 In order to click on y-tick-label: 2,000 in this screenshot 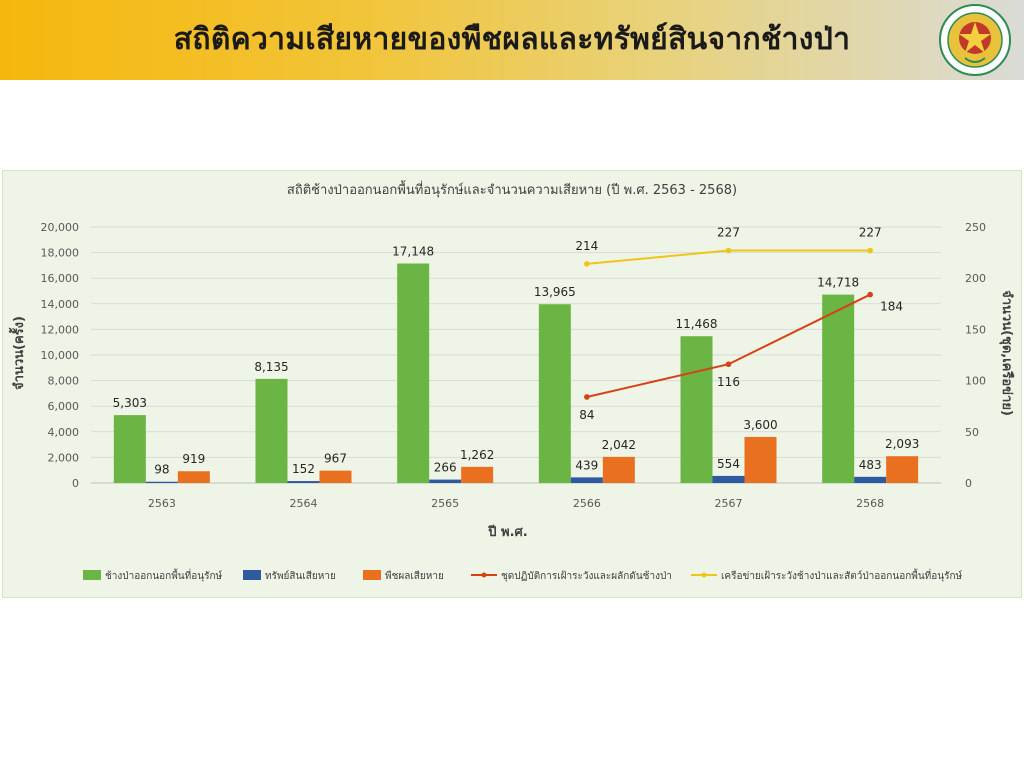, I will do `click(64, 457)`.